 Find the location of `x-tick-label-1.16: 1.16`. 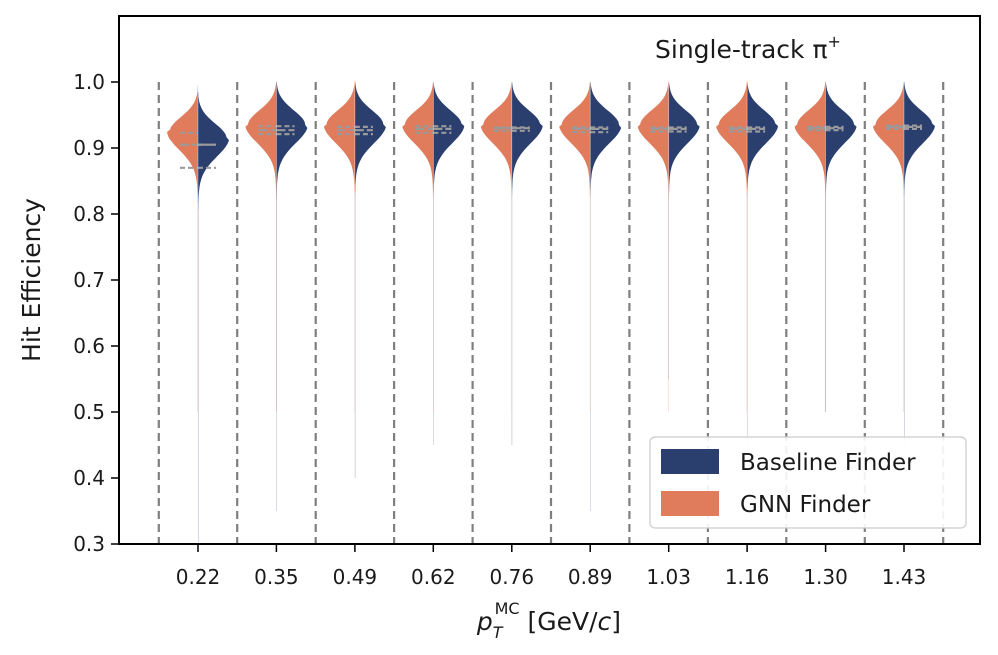

x-tick-label-1.16: 1.16 is located at coordinates (747, 577).